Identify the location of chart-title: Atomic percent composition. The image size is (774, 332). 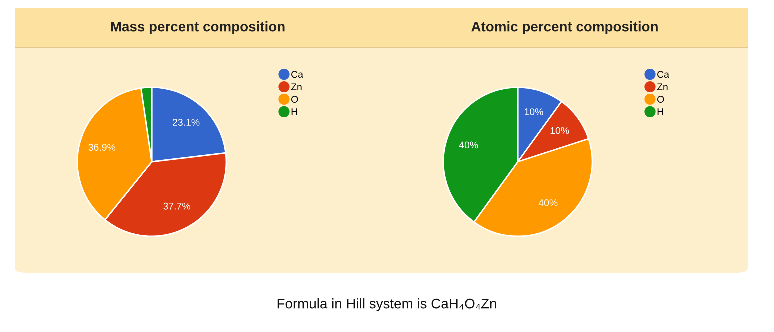
(565, 28).